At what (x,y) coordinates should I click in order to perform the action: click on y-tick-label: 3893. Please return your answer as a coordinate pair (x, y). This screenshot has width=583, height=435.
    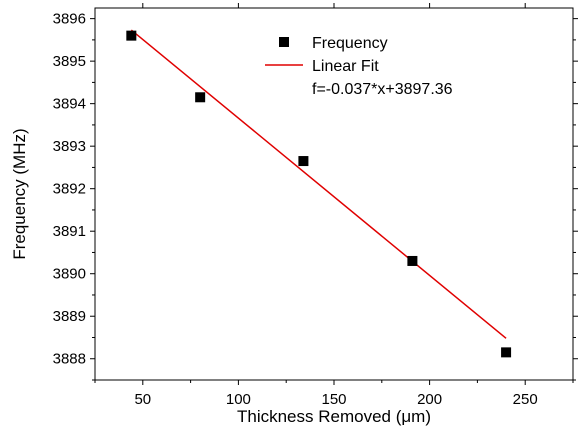
    Looking at the image, I should click on (69, 146).